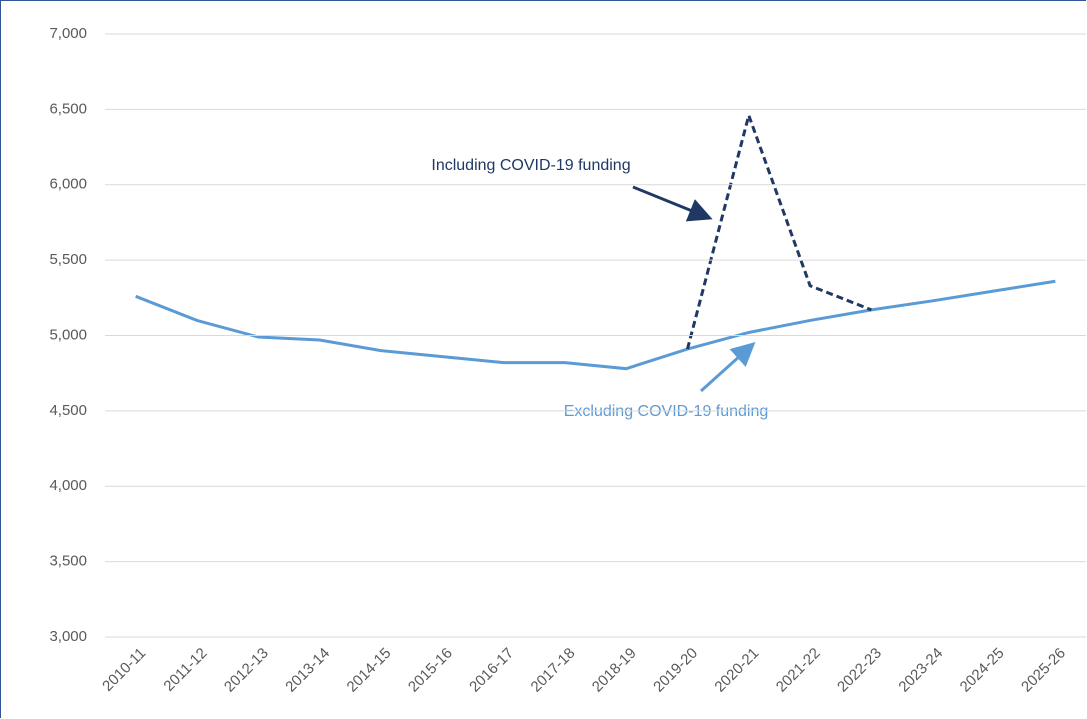  I want to click on y-tick-label: 3,500, so click(68, 561).